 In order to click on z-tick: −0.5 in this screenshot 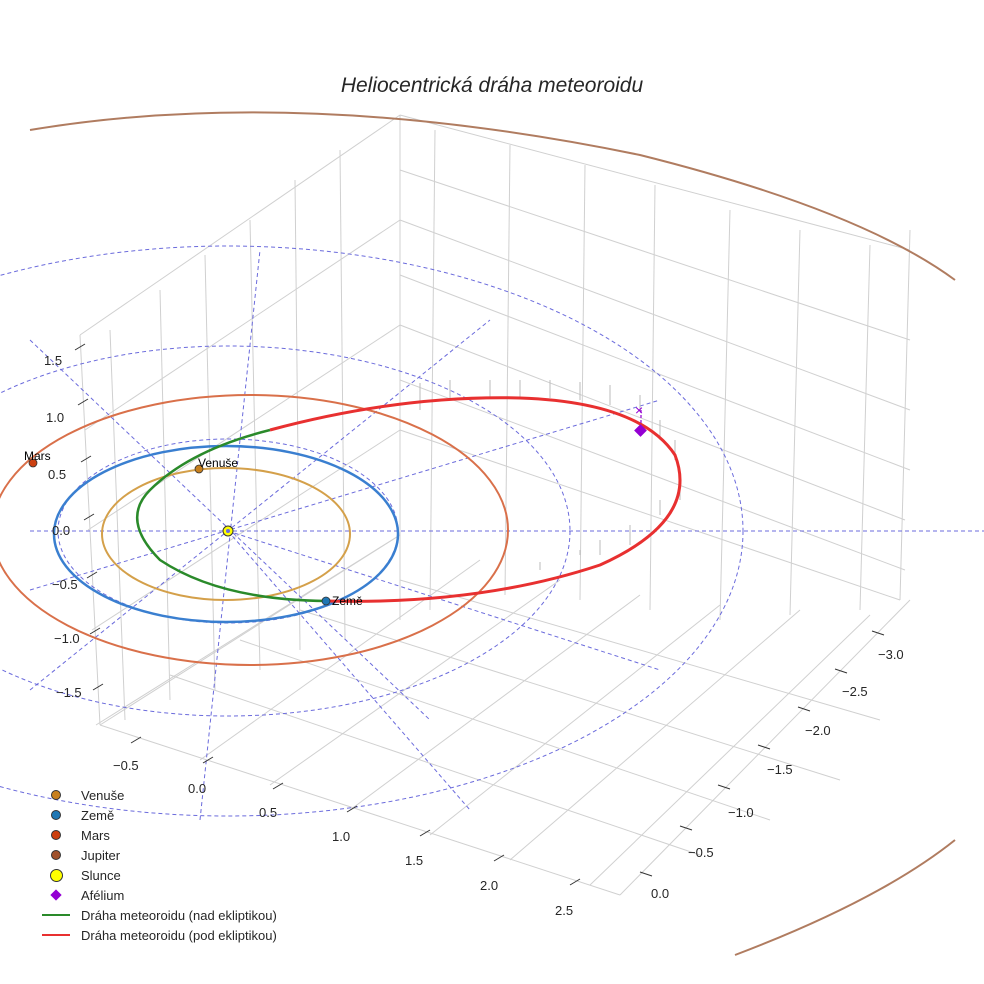, I will do `click(65, 584)`.